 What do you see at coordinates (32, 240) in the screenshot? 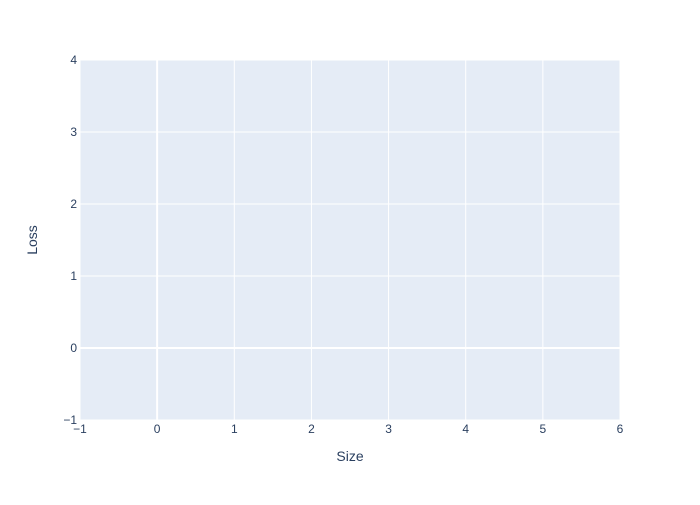
I see `y-axis-title: Loss` at bounding box center [32, 240].